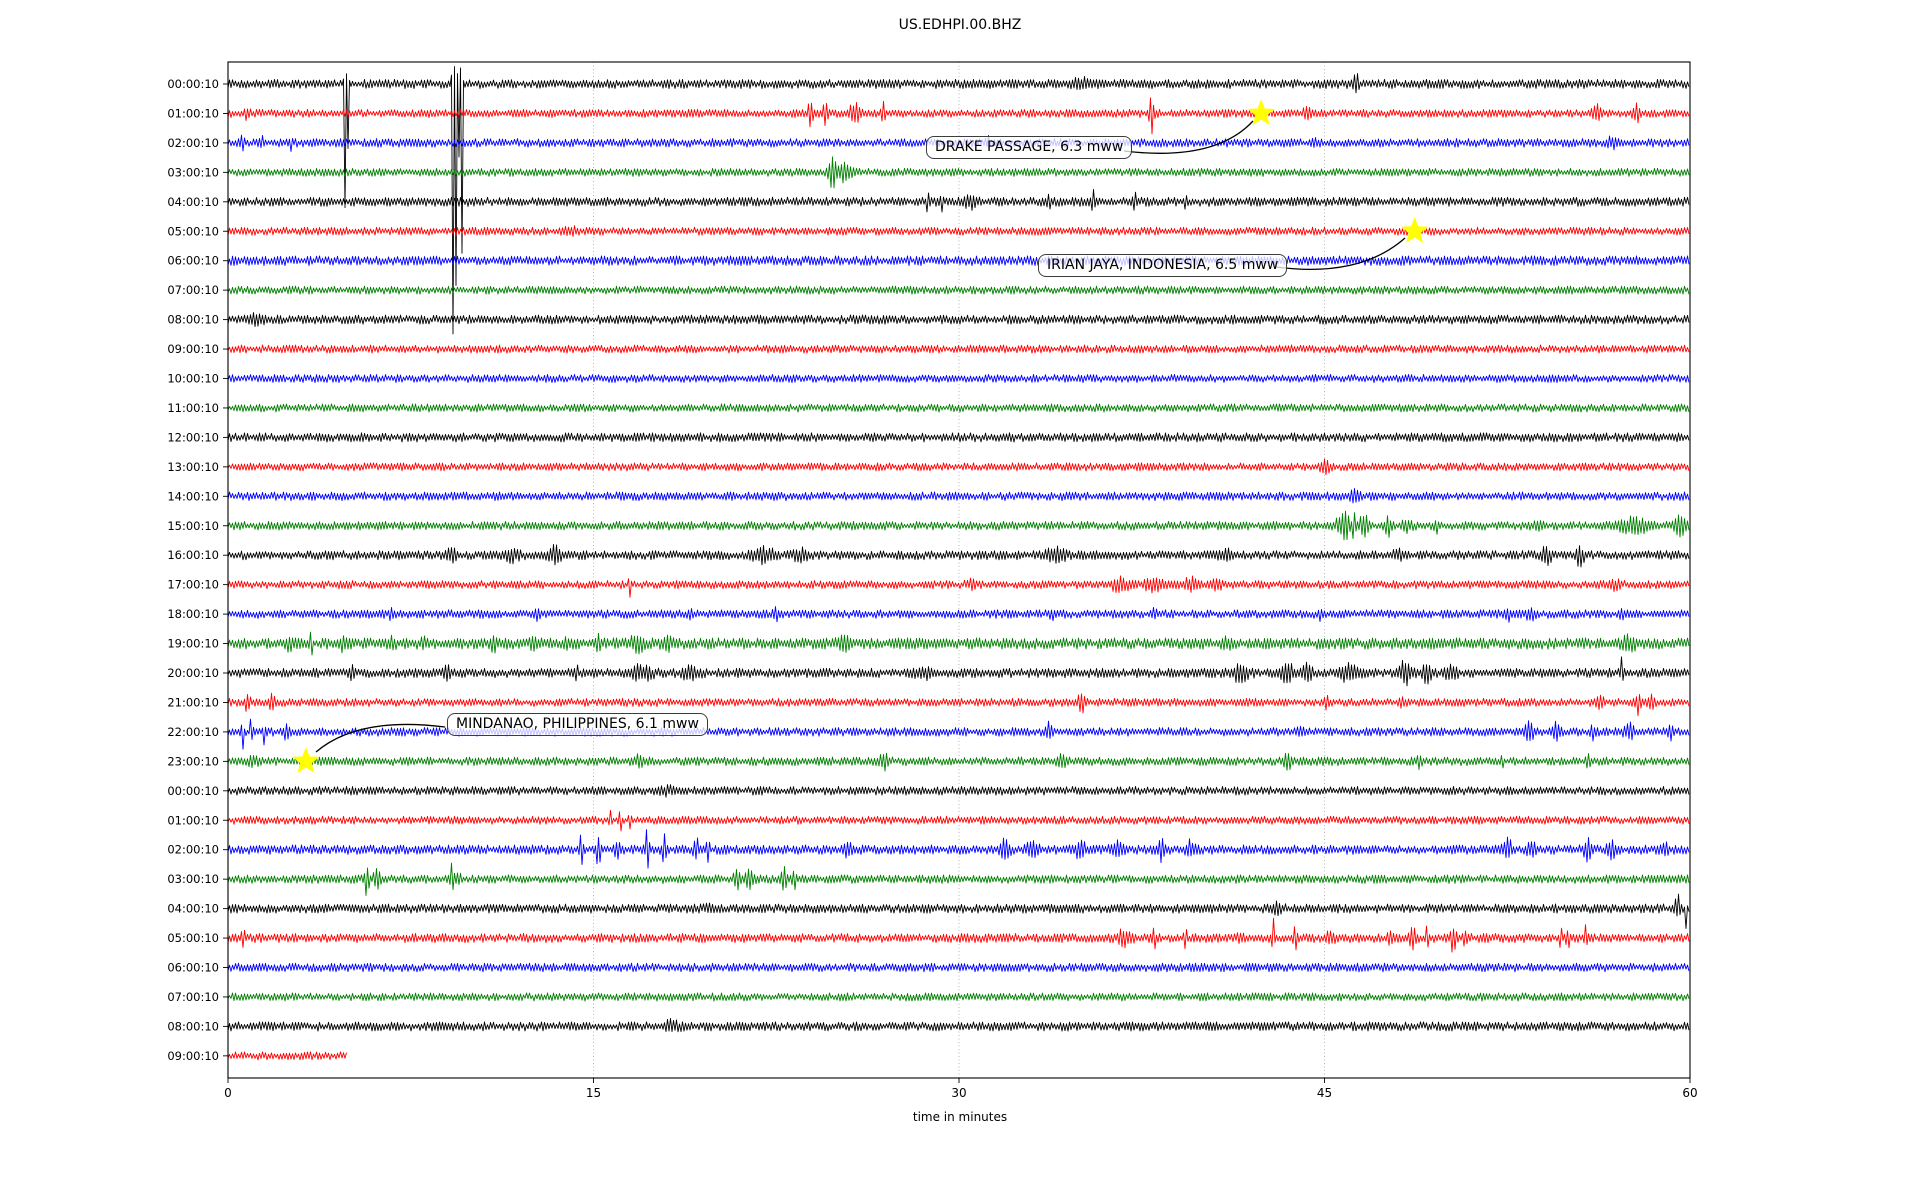 The image size is (1920, 1200). What do you see at coordinates (193, 850) in the screenshot?
I see `y-tick-label-26: 02:00:10` at bounding box center [193, 850].